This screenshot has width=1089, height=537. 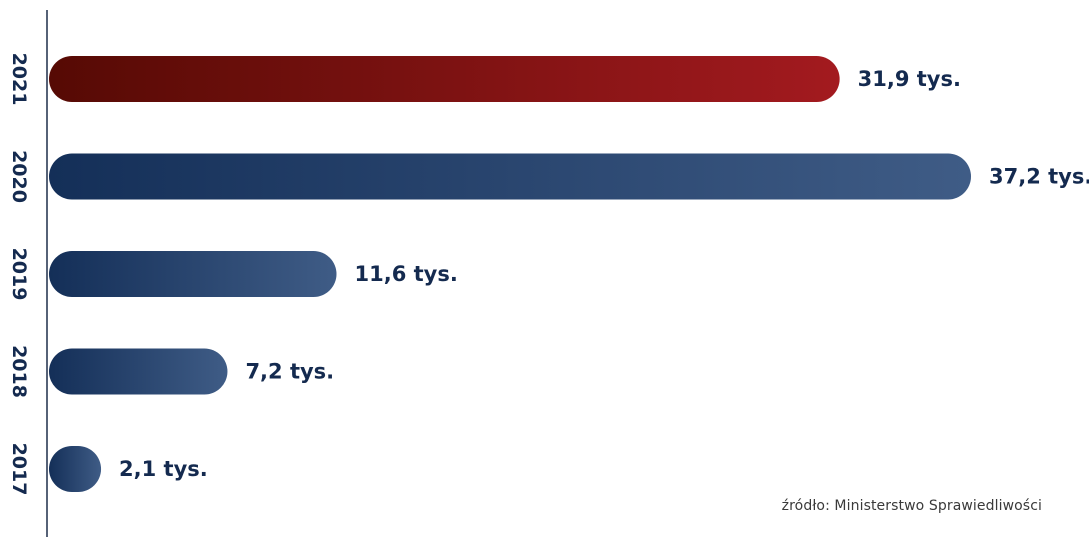 What do you see at coordinates (138, 371) in the screenshot?
I see `bar-2018` at bounding box center [138, 371].